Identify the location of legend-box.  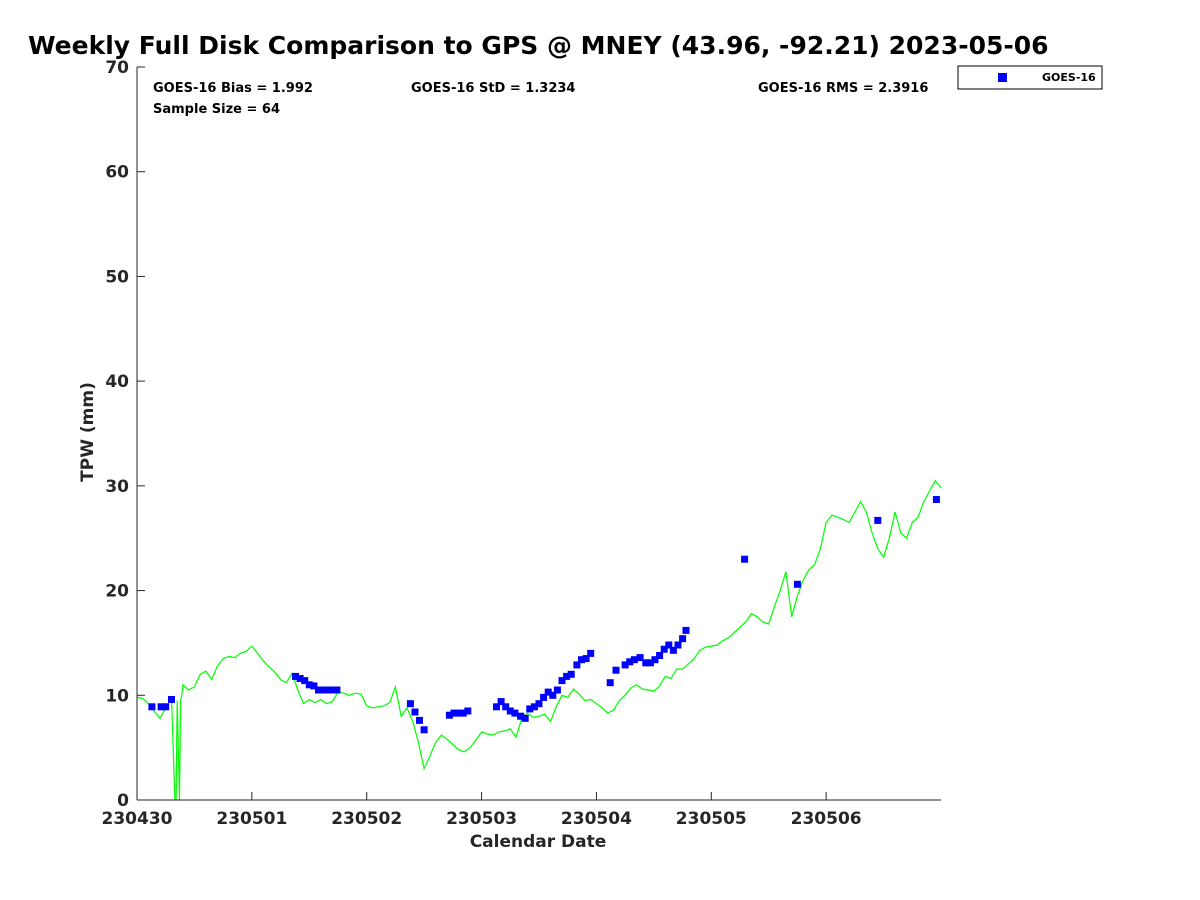
(1030, 77).